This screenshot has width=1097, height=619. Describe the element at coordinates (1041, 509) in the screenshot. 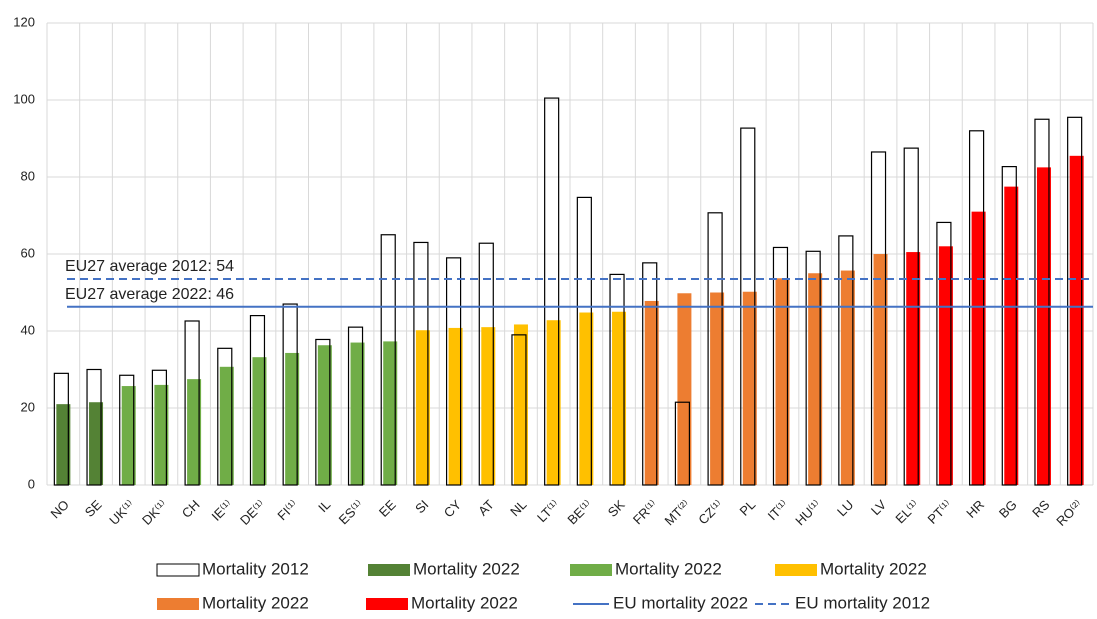

I see `x-tick-label: RS` at that location.